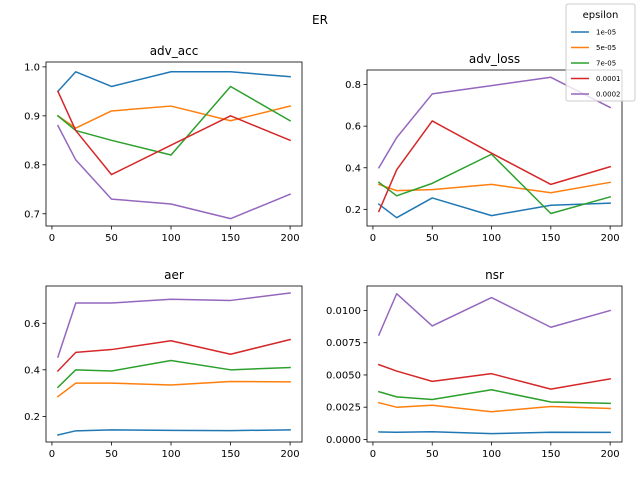  I want to click on legend-label: 5e-05, so click(606, 48).